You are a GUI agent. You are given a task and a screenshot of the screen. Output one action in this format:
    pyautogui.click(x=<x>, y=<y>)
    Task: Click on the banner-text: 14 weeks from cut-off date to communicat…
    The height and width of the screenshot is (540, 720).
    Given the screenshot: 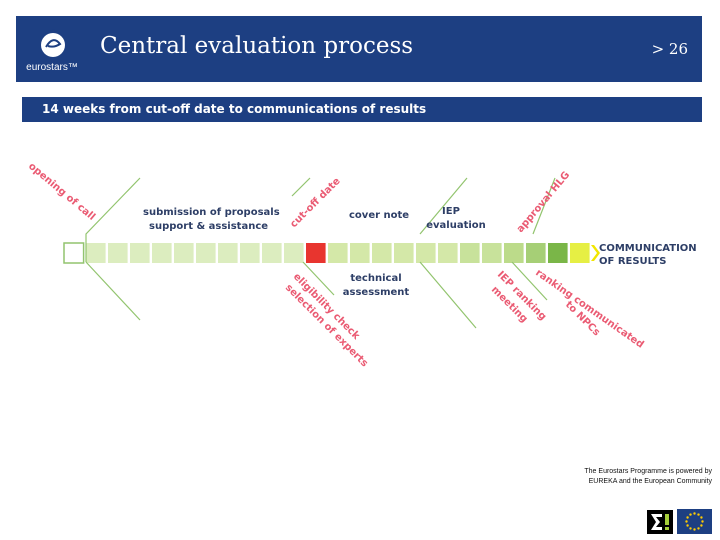 What is the action you would take?
    pyautogui.click(x=234, y=109)
    